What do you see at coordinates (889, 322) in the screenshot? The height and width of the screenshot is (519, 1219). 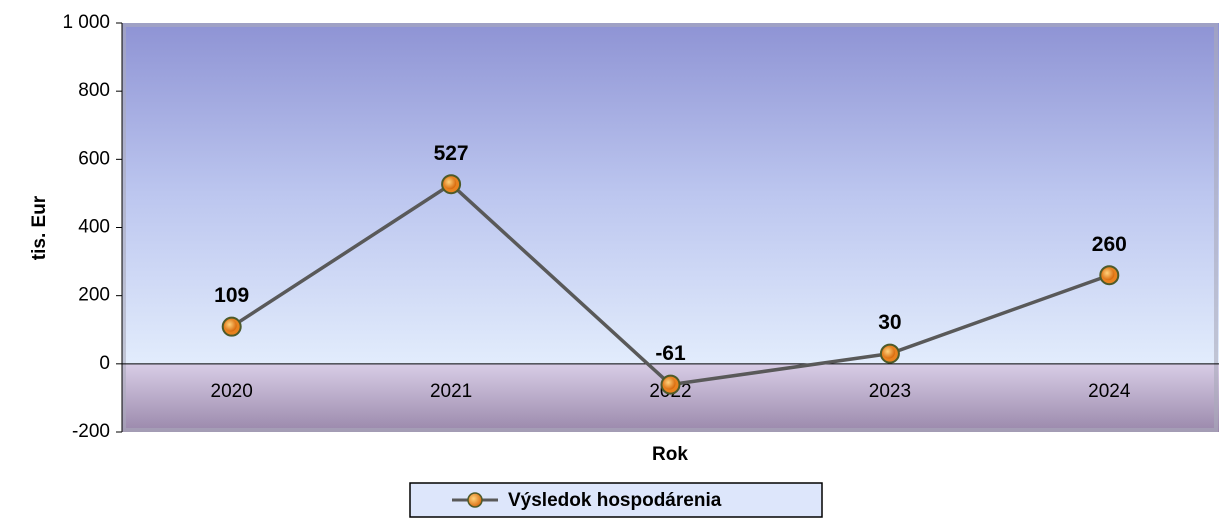 I see `data-label: 30` at bounding box center [889, 322].